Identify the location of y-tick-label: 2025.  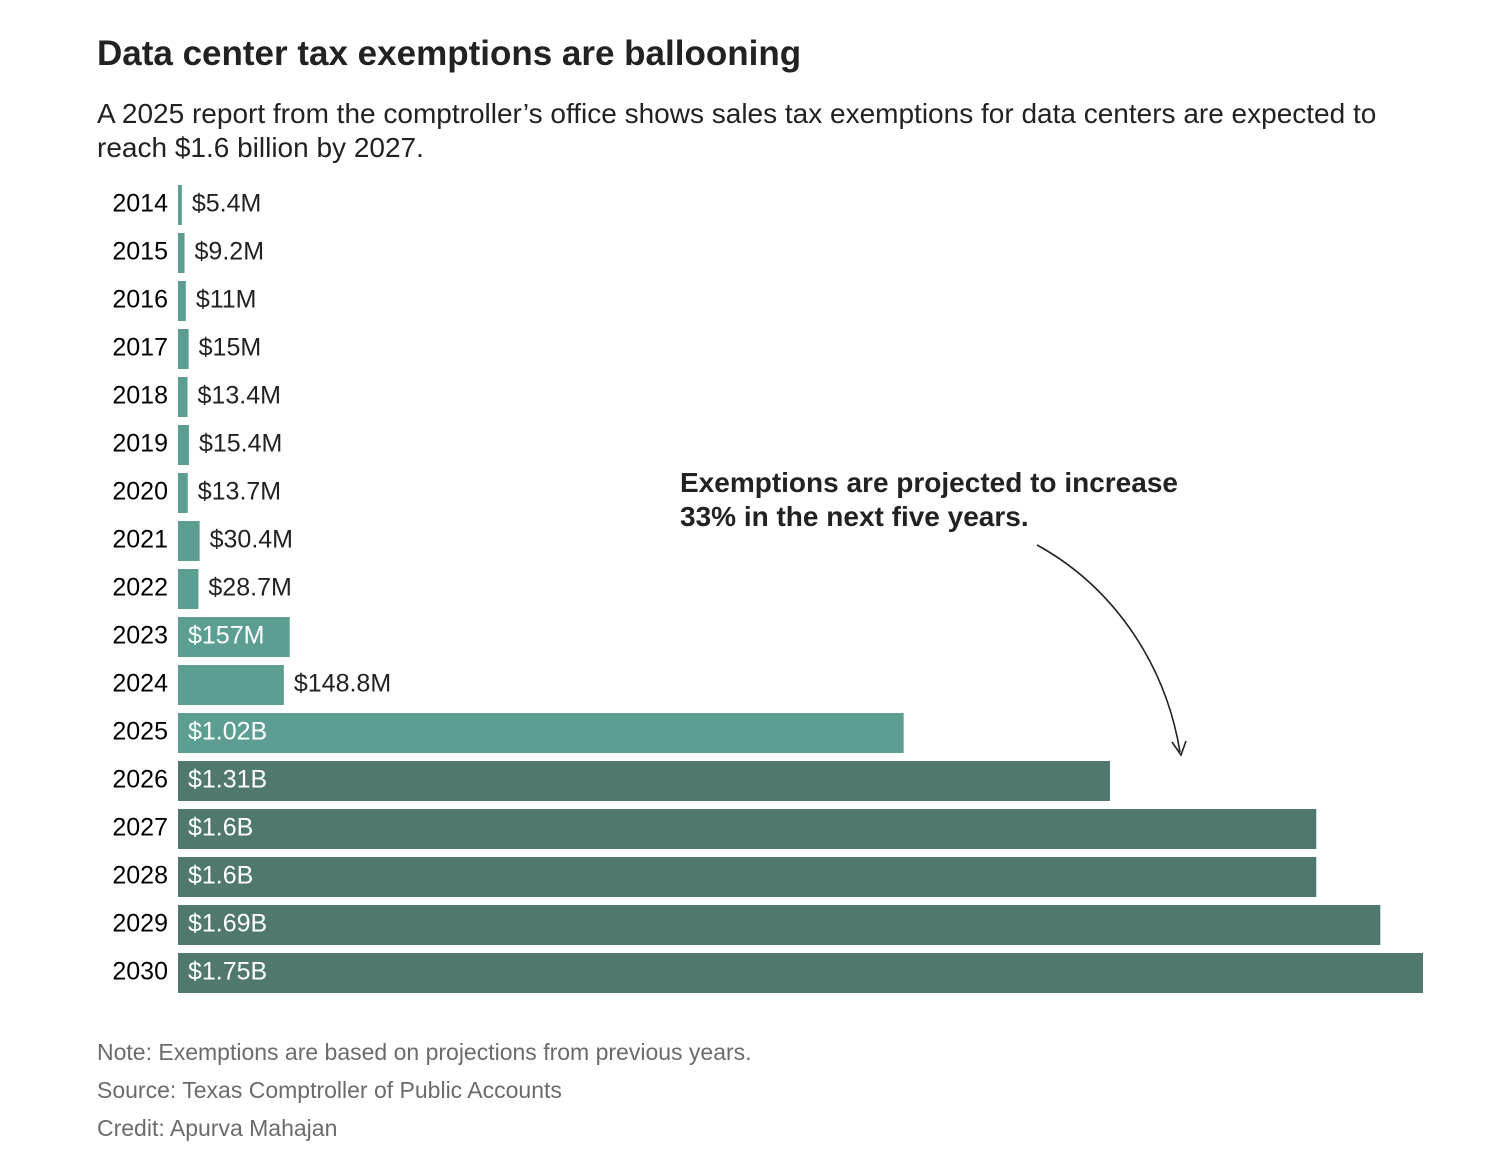
(140, 732).